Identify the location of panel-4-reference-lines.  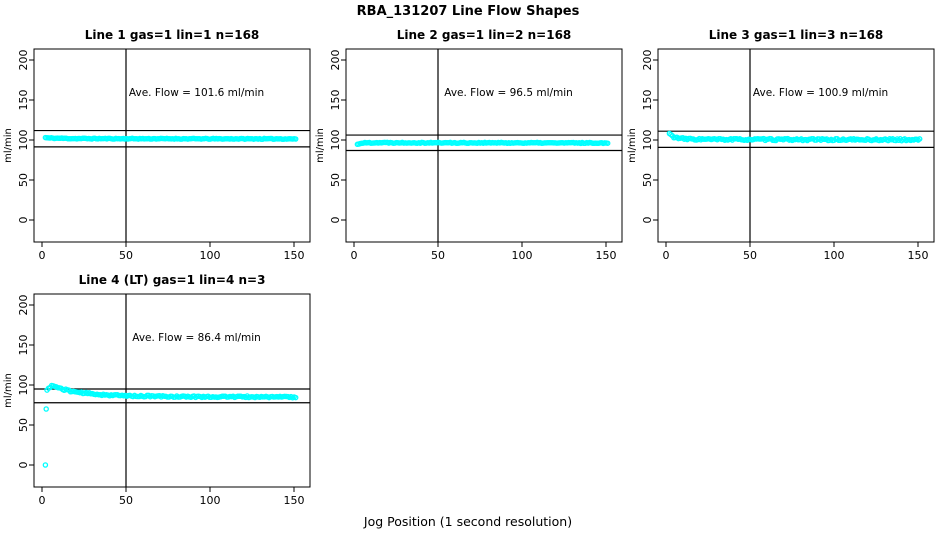
(172, 390).